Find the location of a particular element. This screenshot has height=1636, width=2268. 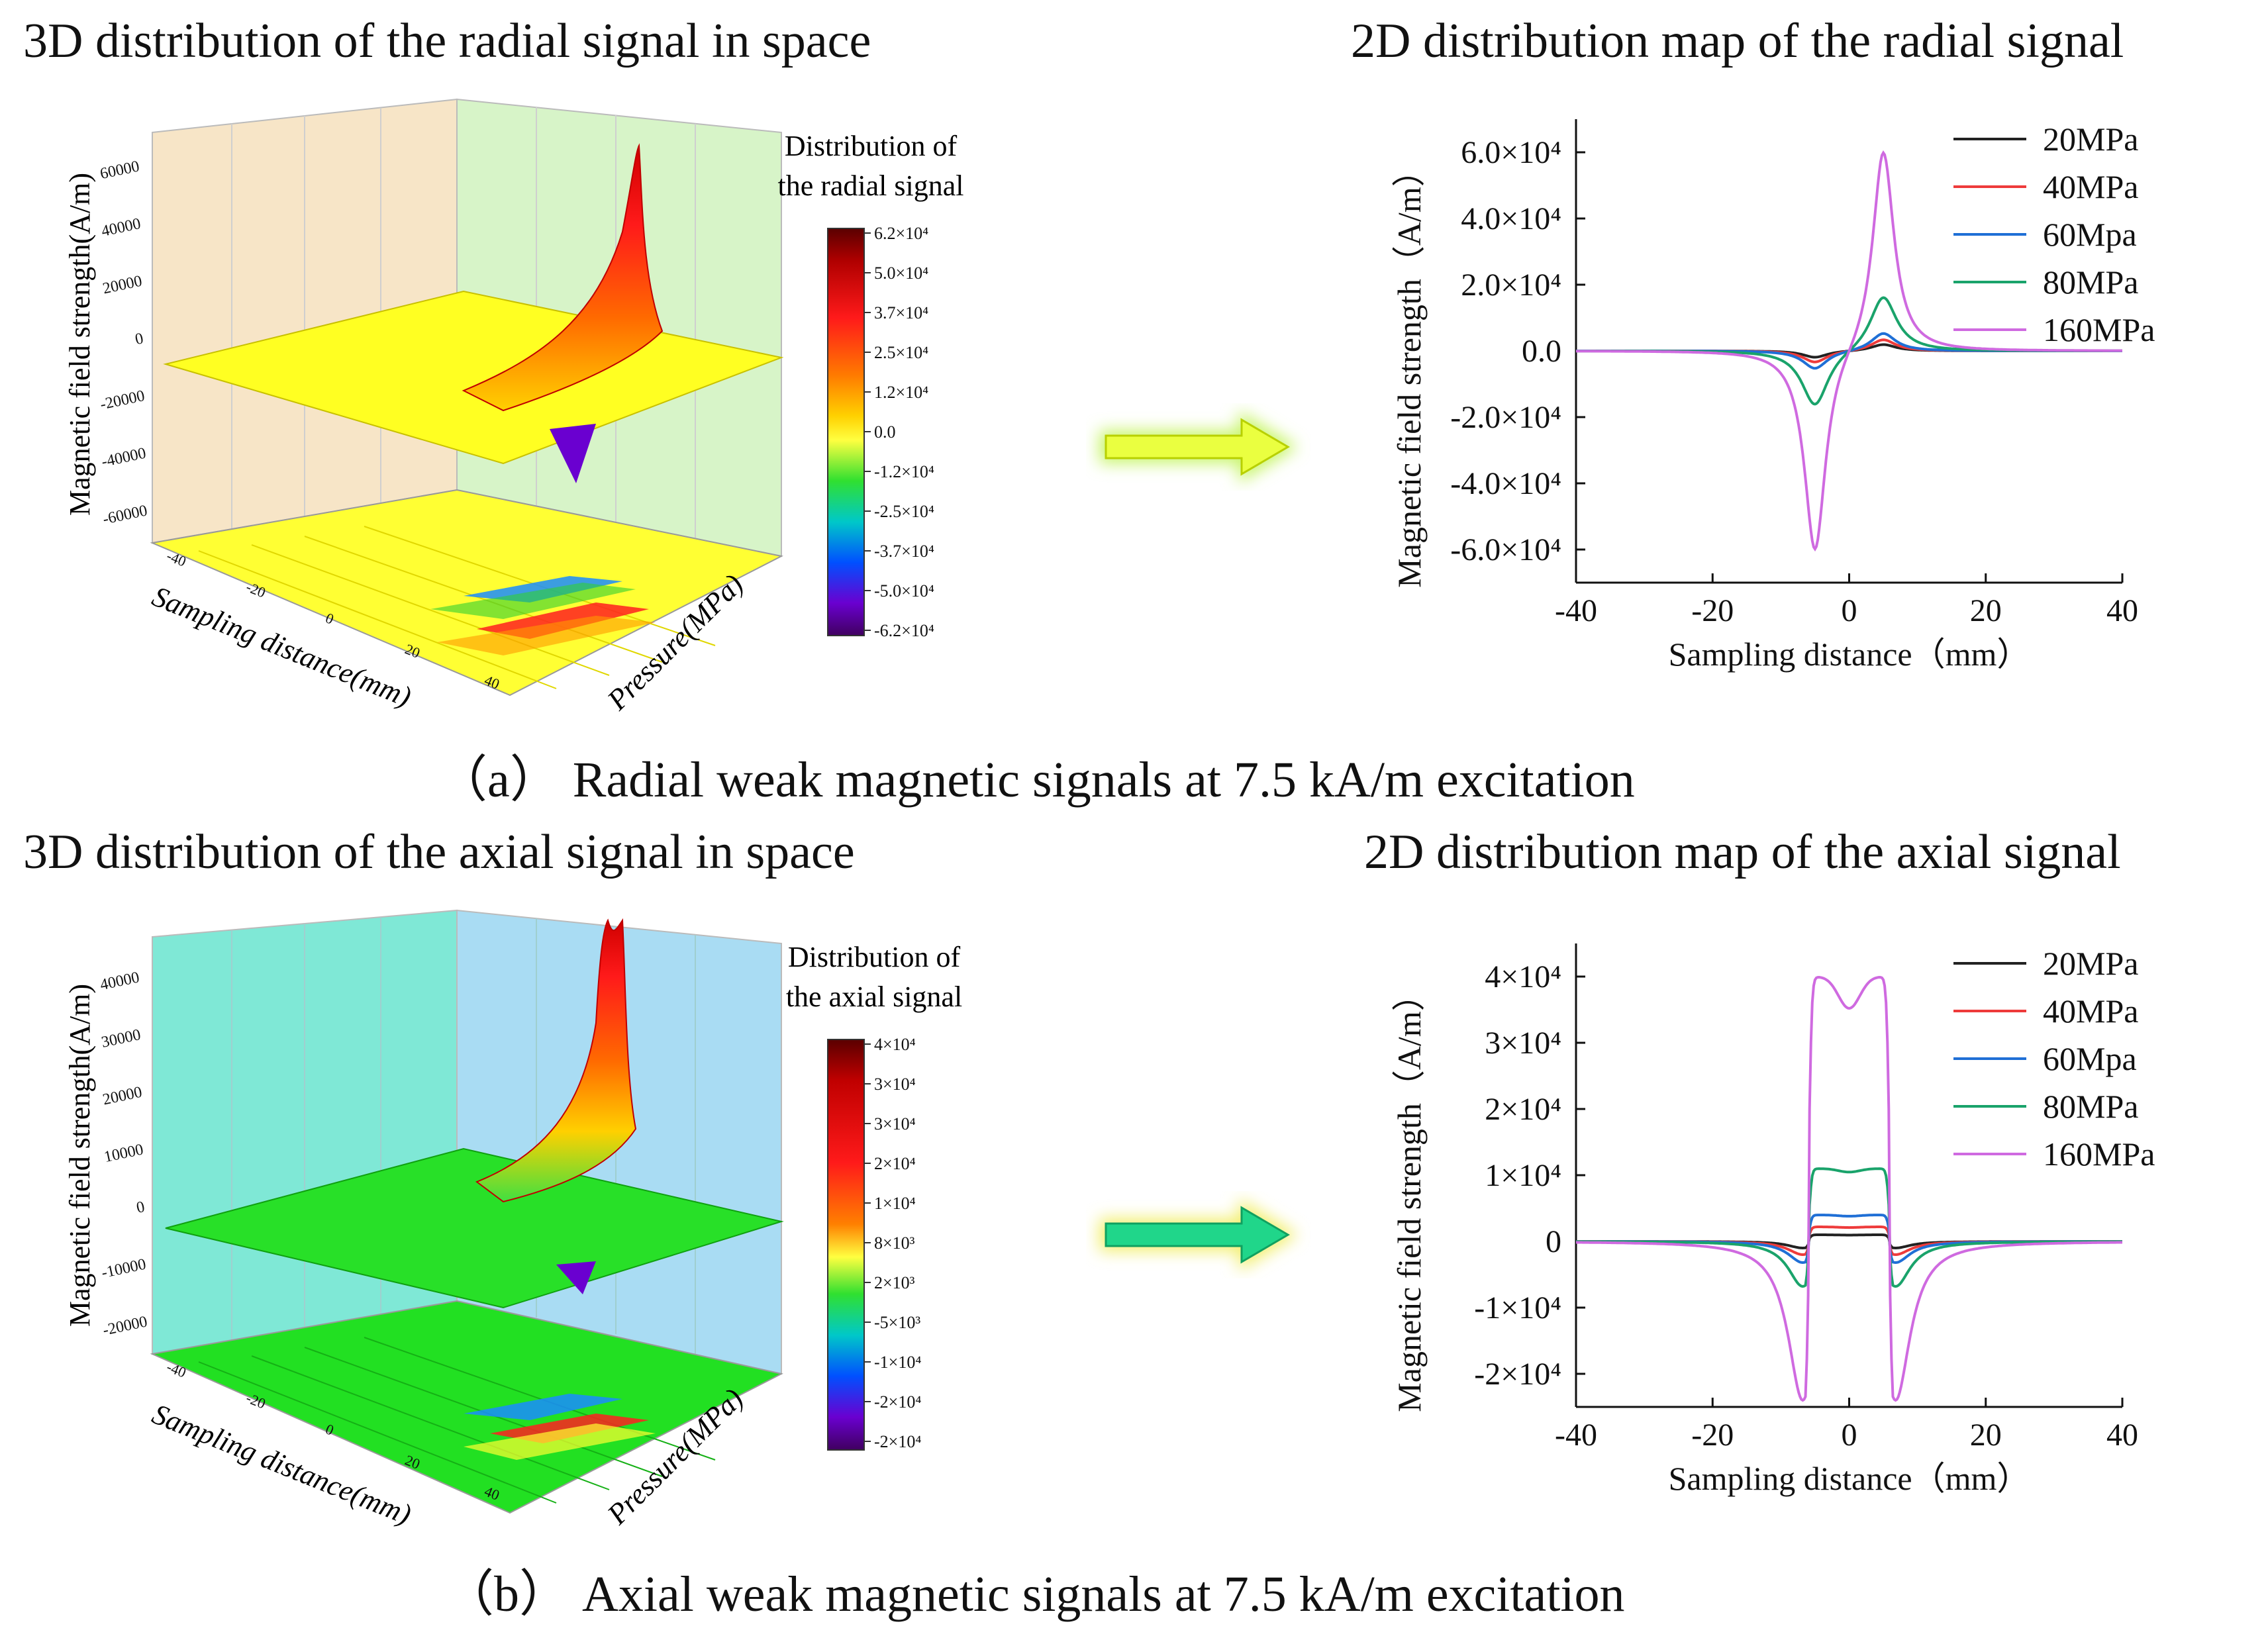

colorbar-label: 8×10³ is located at coordinates (894, 1243).